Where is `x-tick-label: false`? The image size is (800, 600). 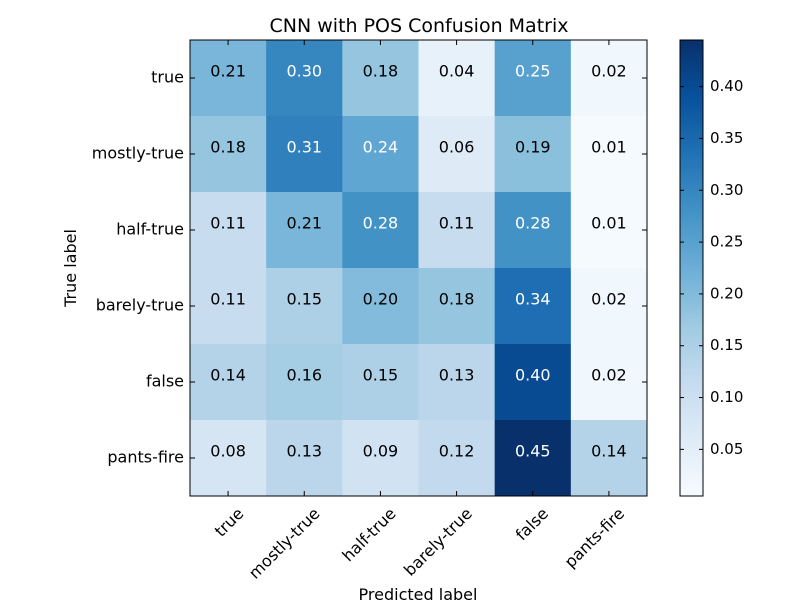 x-tick-label: false is located at coordinates (532, 524).